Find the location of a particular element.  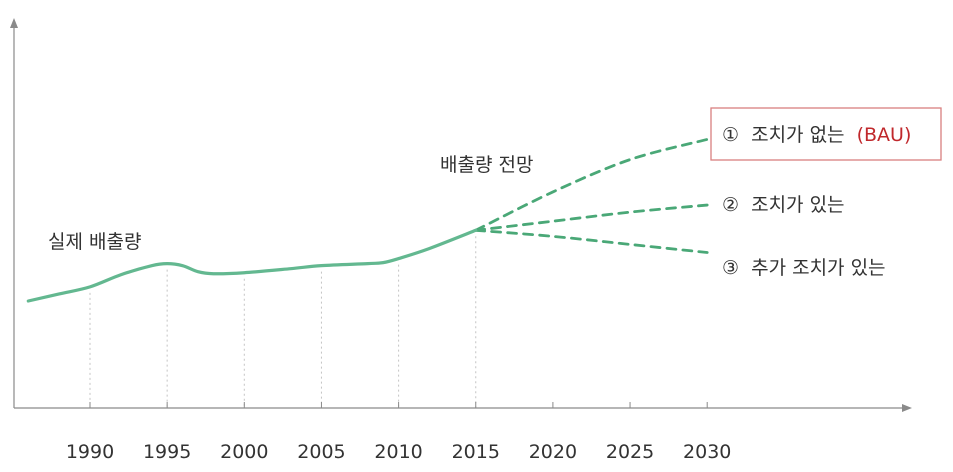

x-tick-label-1990: 1990 is located at coordinates (90, 452).